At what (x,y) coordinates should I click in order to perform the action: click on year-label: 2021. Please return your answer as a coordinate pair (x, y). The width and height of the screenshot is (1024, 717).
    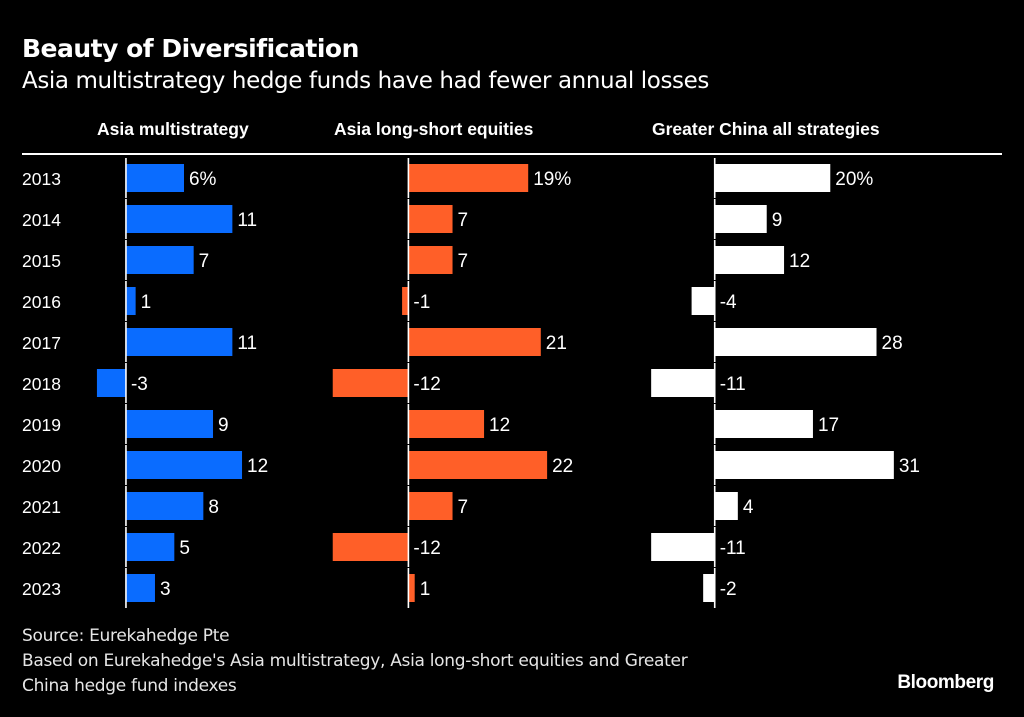
    Looking at the image, I should click on (41, 507).